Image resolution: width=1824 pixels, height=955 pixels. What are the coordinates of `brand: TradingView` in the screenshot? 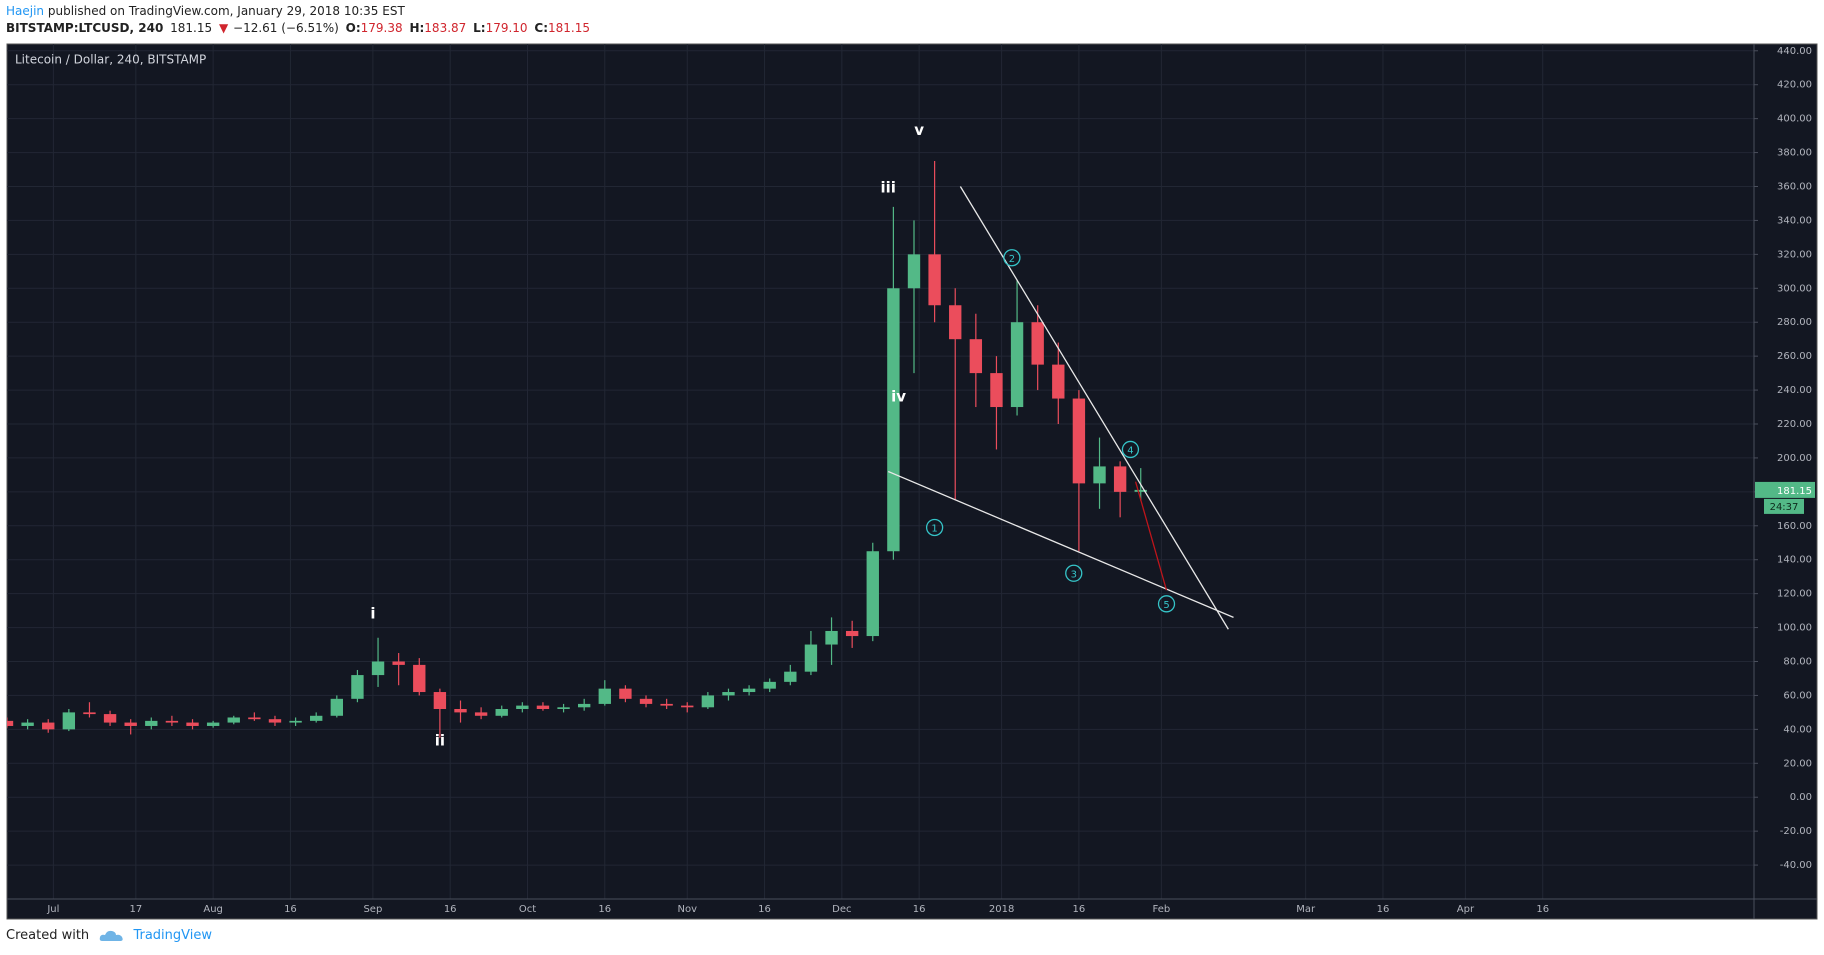 It's located at (172, 935).